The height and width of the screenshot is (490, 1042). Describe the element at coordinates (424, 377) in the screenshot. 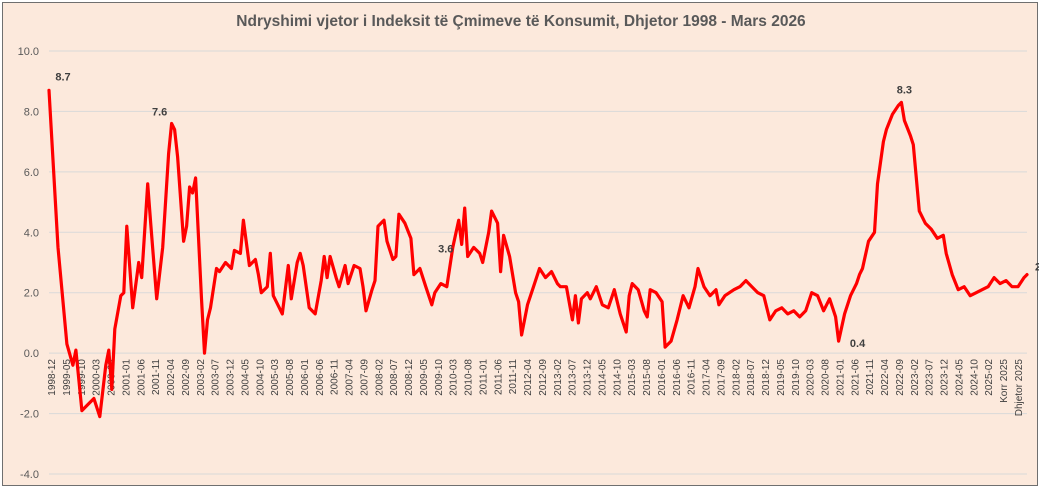

I see `x-tick-label: 2009-05` at that location.